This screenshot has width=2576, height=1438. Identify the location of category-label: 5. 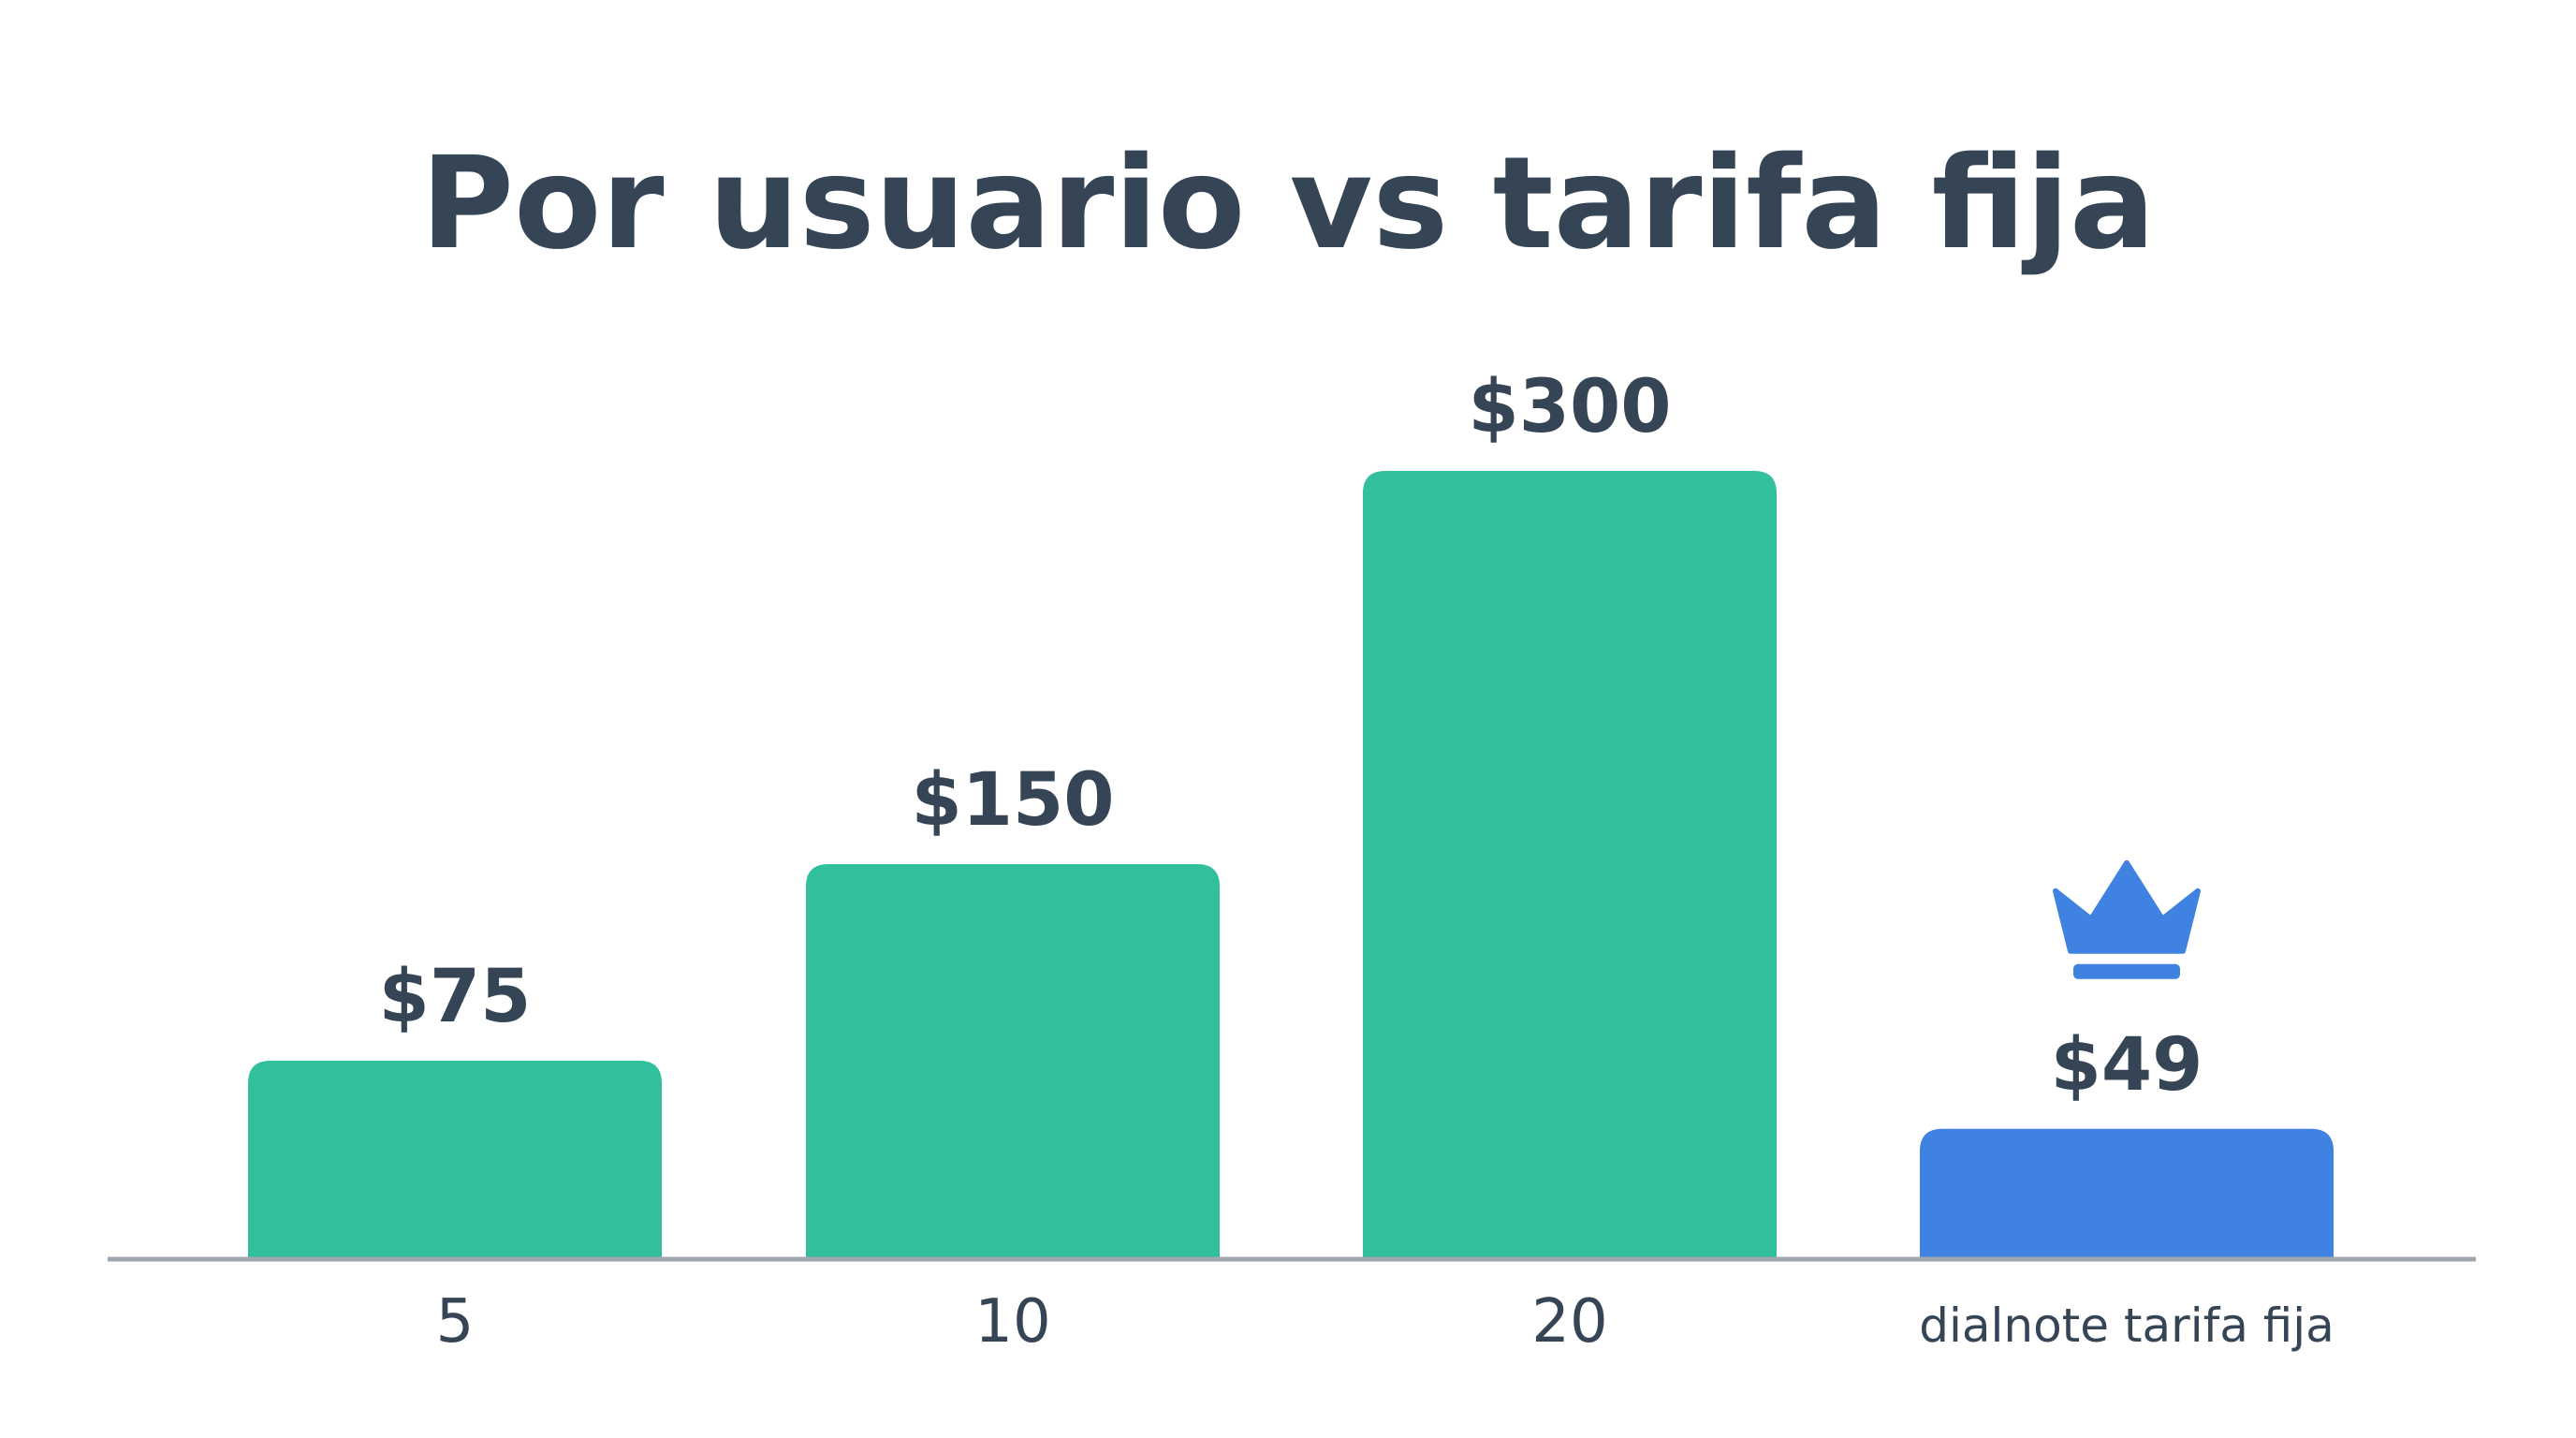
(455, 1322).